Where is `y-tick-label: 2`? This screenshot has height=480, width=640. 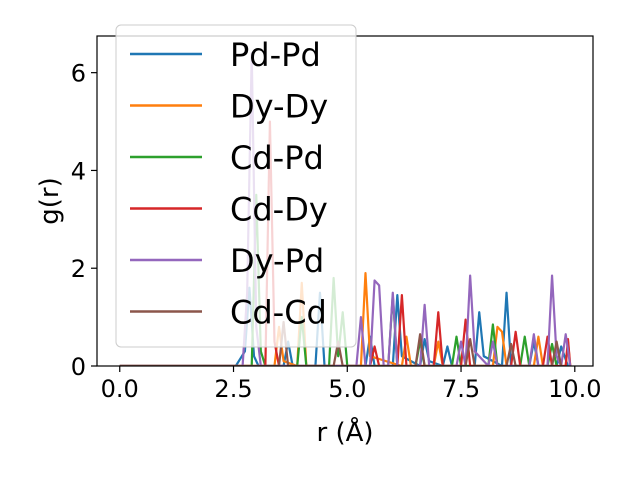
y-tick-label: 2 is located at coordinates (78, 269).